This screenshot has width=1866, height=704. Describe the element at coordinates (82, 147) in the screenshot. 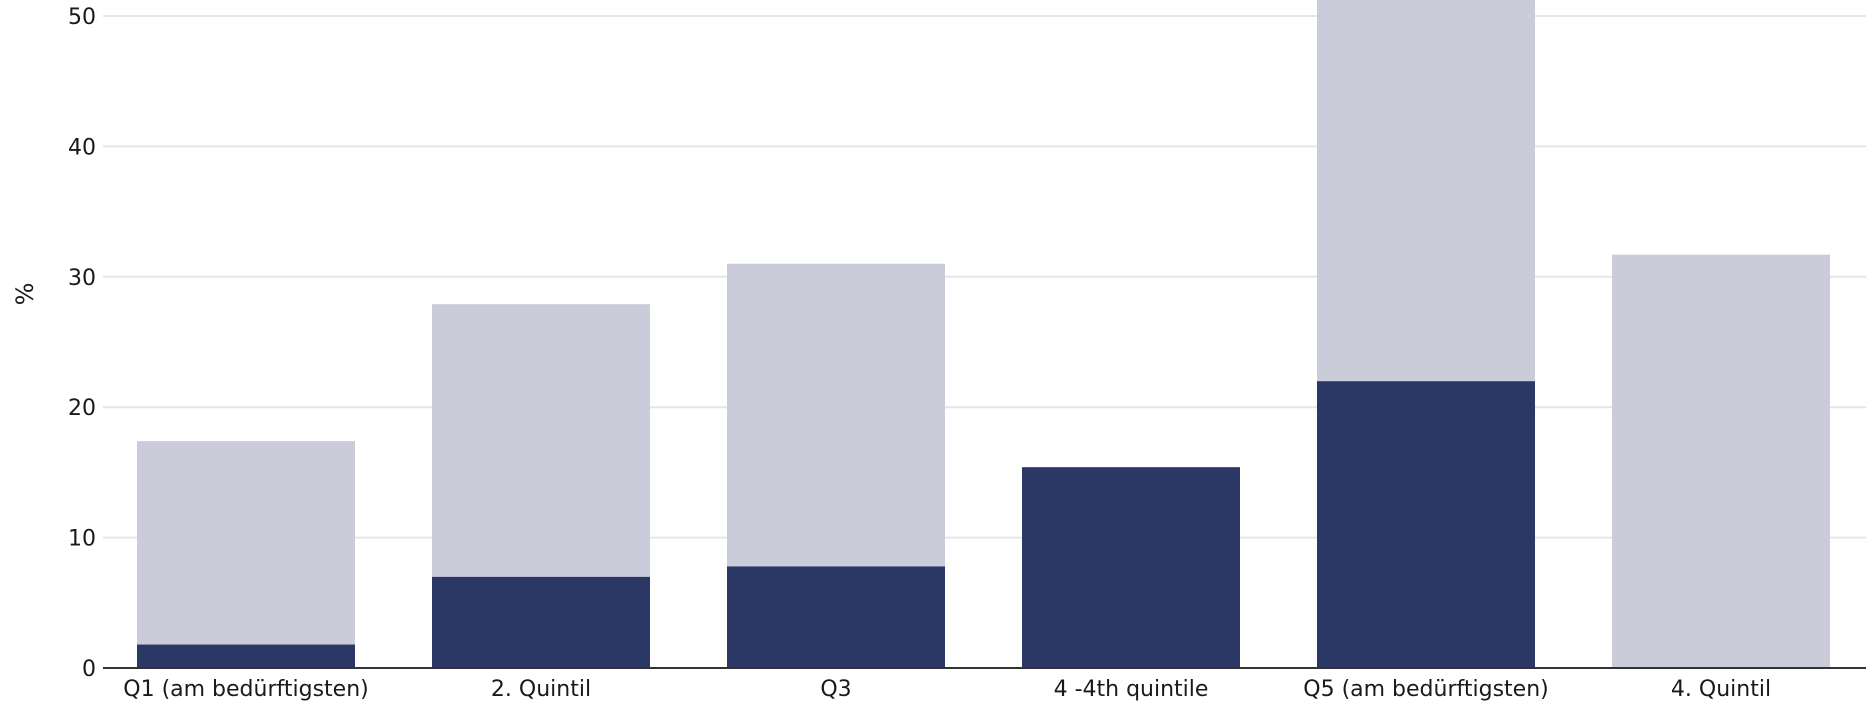

I see `y-tick-label: 40` at that location.